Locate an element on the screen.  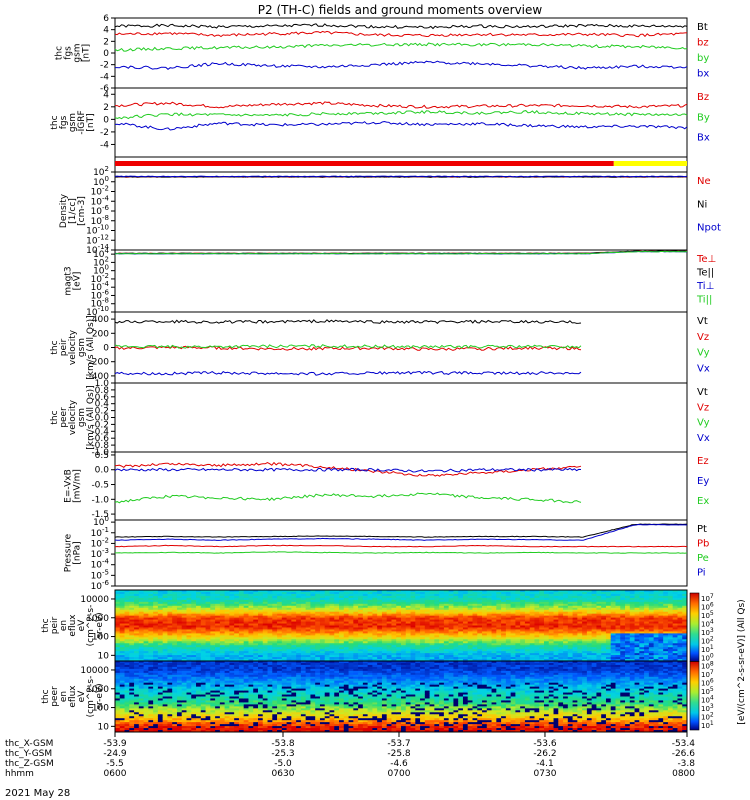
ytick-label: -400 is located at coordinates (99, 377).